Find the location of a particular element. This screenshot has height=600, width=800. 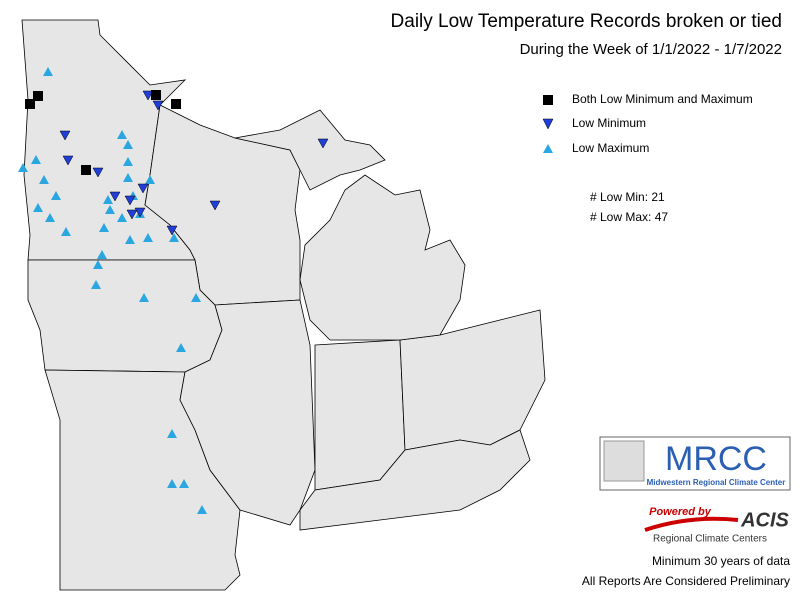

count-value: 21 is located at coordinates (658, 197).